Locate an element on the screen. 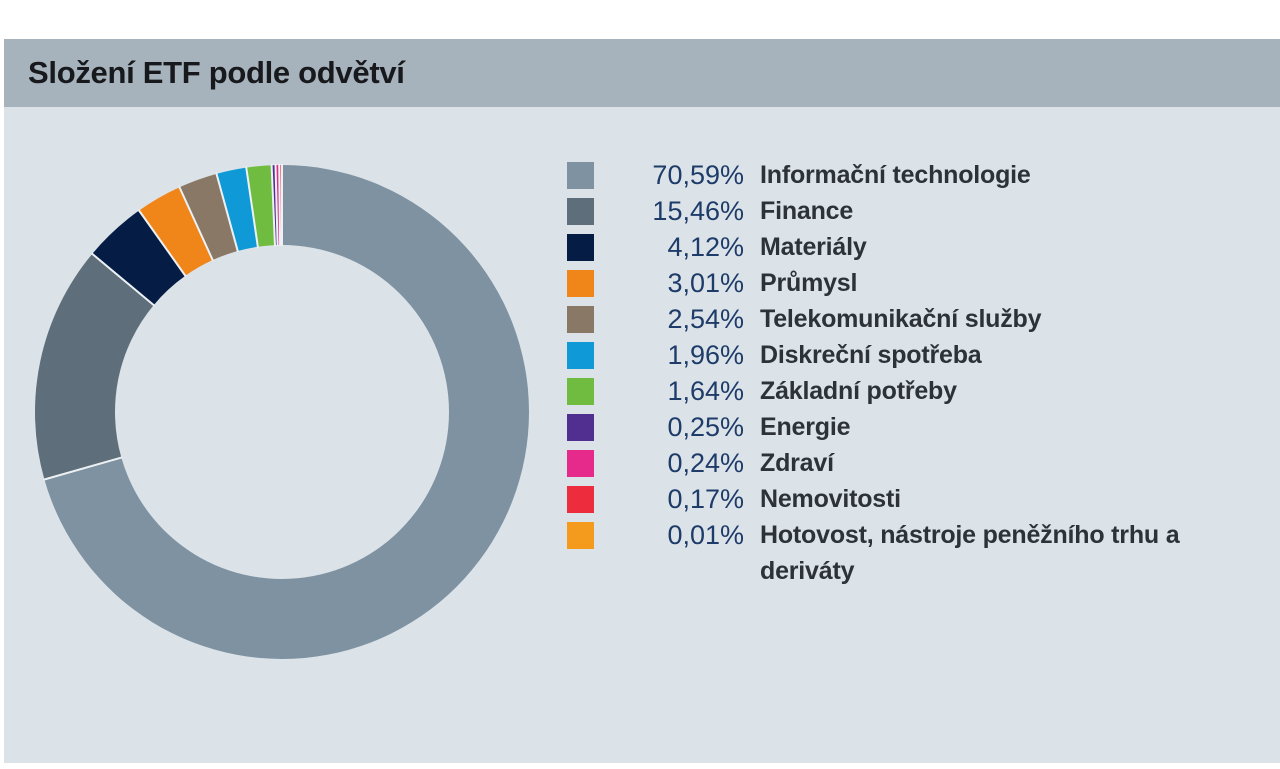  legend-percent: 15,46% is located at coordinates (698, 211).